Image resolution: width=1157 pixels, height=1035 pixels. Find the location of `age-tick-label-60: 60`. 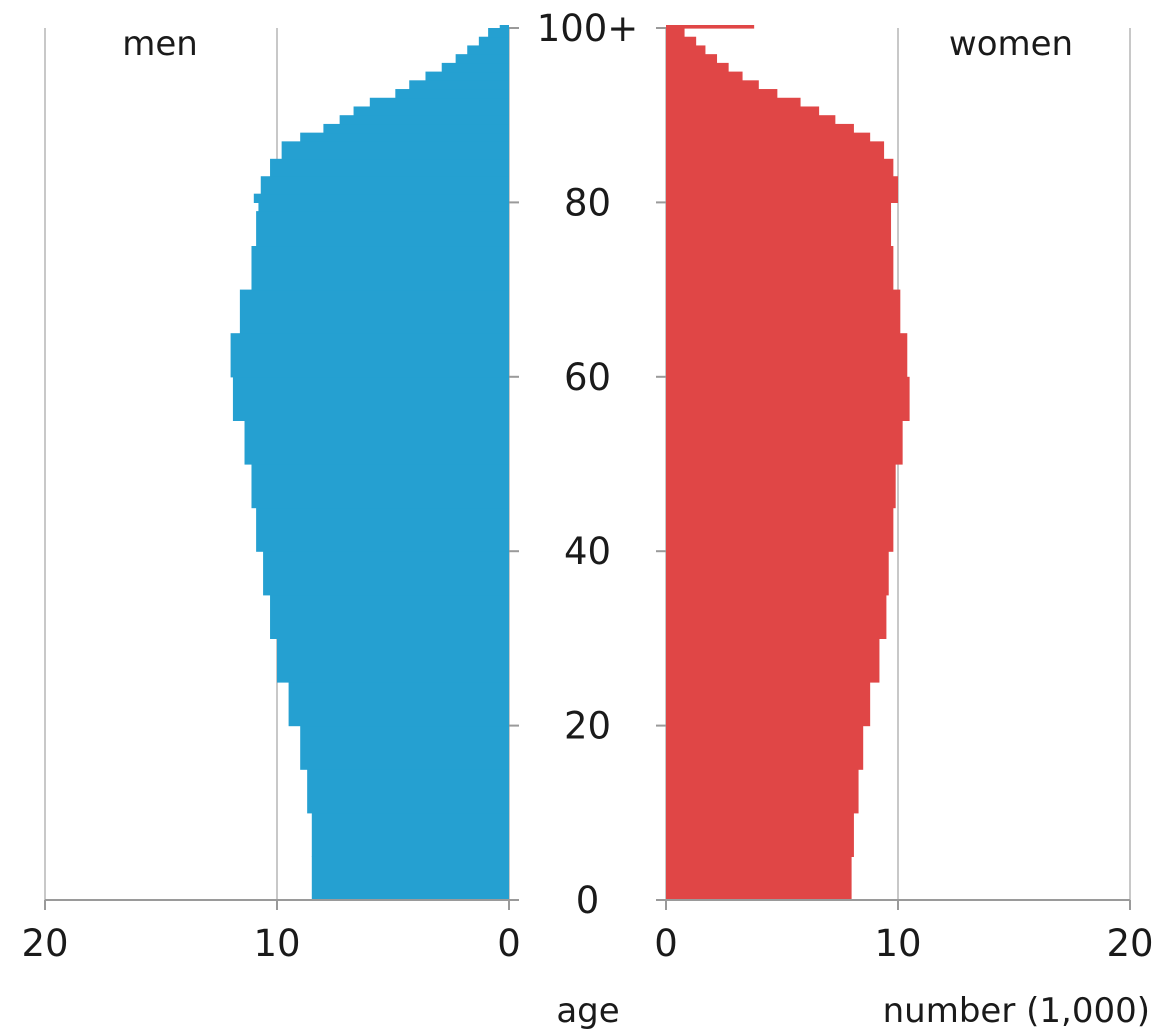

age-tick-label-60: 60 is located at coordinates (587, 377).